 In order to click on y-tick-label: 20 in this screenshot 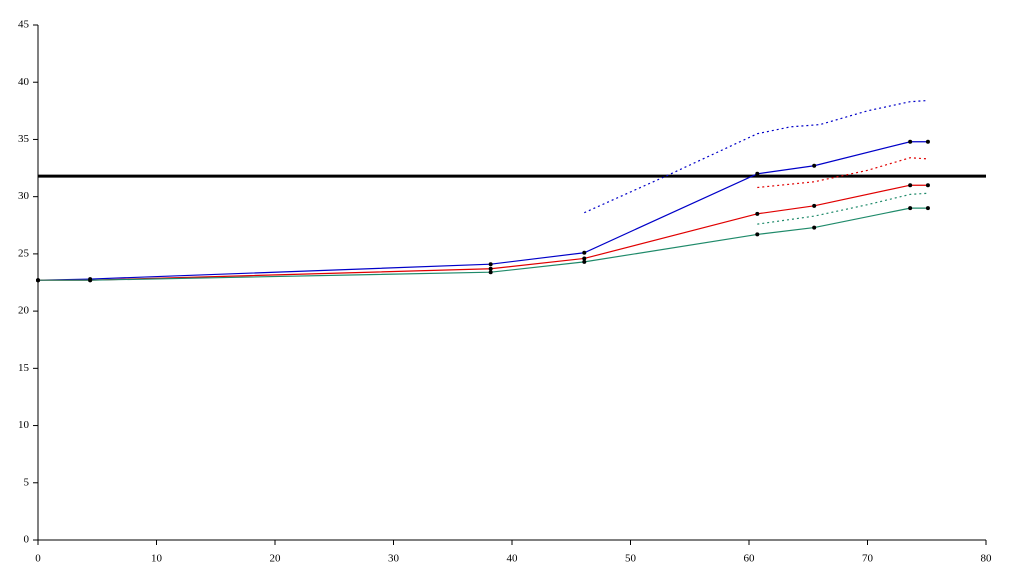, I will do `click(24, 311)`.